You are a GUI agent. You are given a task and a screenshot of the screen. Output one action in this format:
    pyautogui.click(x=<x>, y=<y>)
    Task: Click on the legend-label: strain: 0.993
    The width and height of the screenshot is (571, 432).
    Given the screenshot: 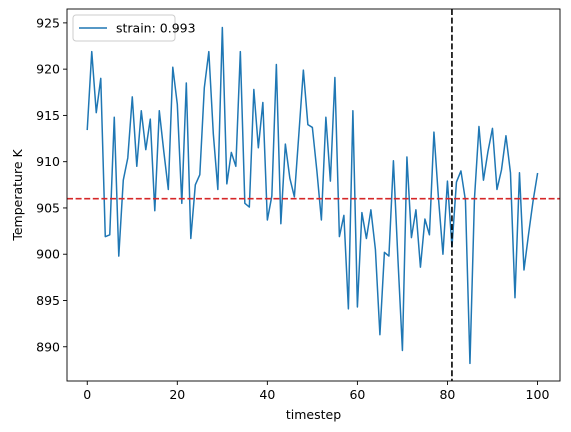 What is the action you would take?
    pyautogui.click(x=156, y=28)
    